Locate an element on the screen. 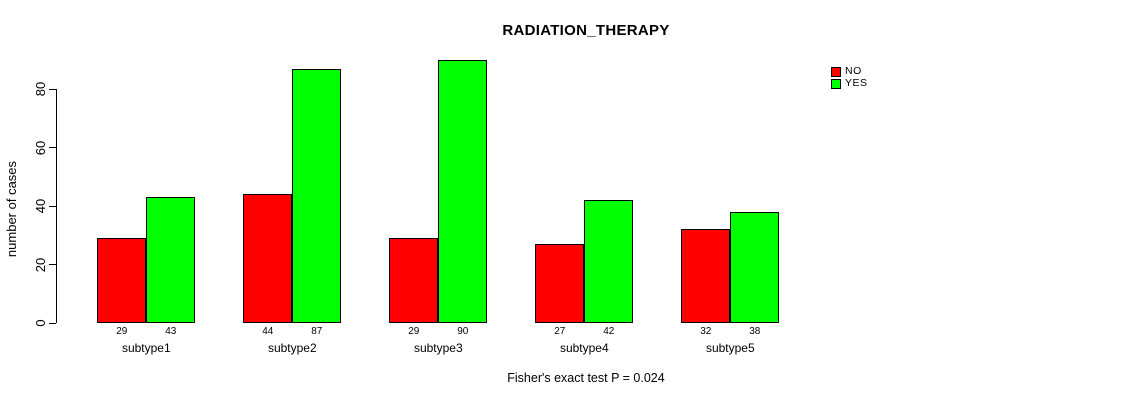 The height and width of the screenshot is (400, 1140). y-tick-label: 80 is located at coordinates (40, 89).